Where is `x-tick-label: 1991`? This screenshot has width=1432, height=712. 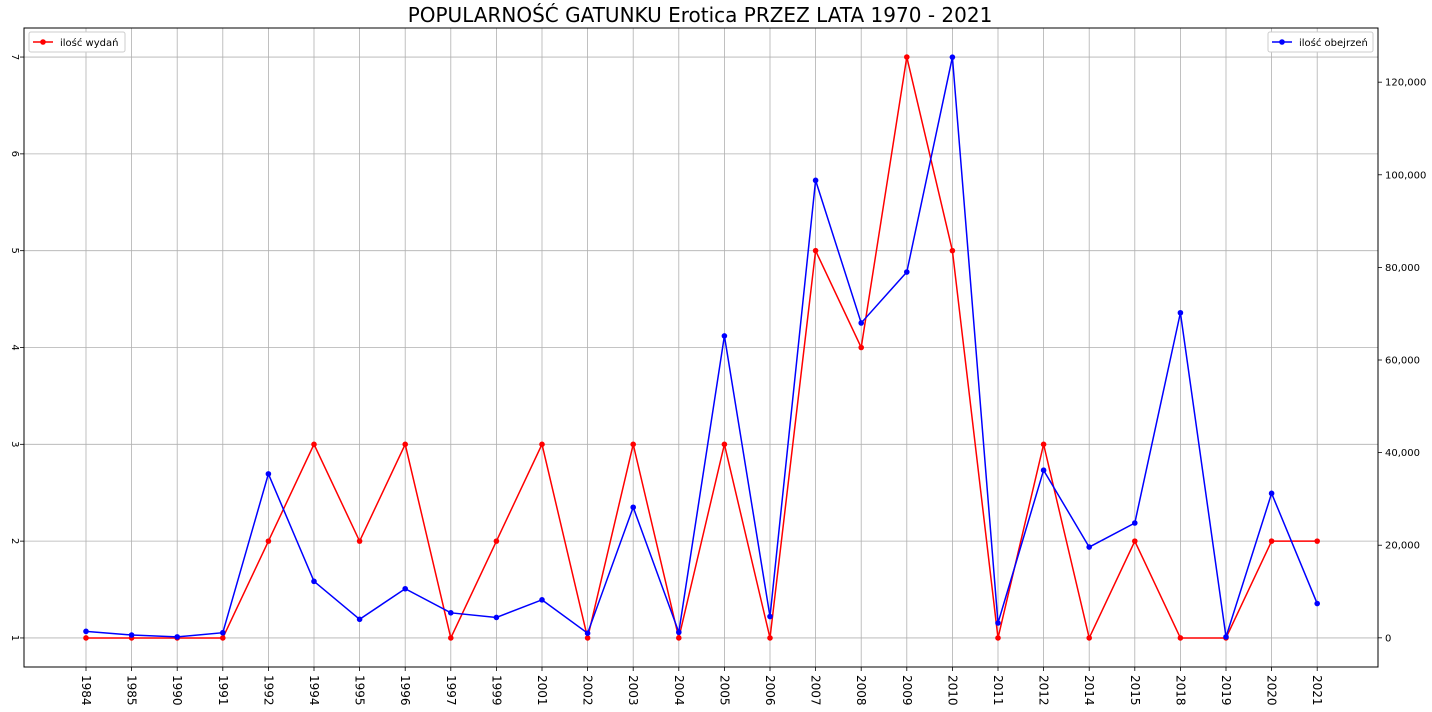 x-tick-label: 1991 is located at coordinates (223, 690).